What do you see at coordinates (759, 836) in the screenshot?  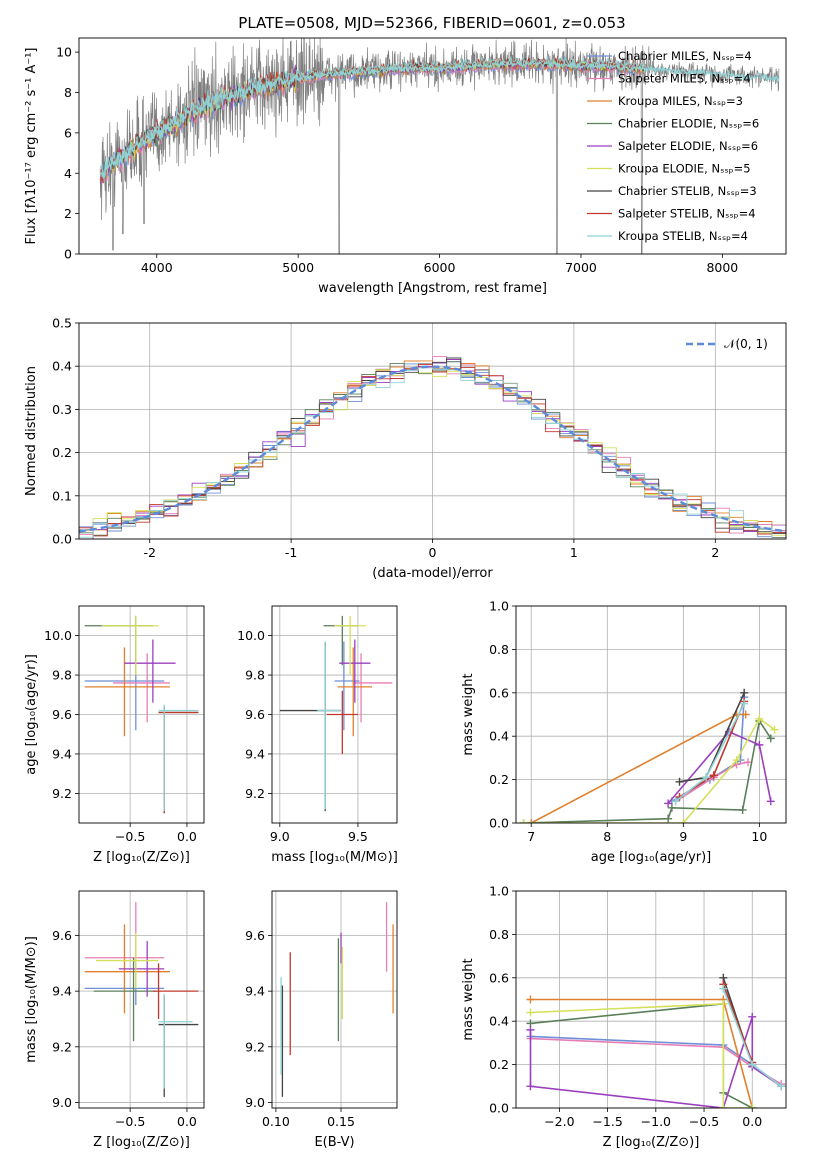 I see `x-tick-label: 10` at bounding box center [759, 836].